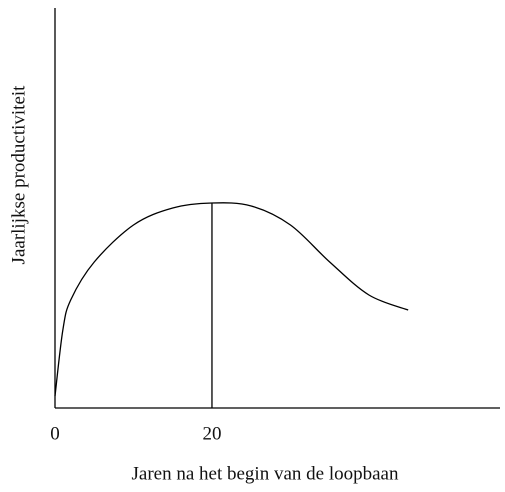 This screenshot has width=505, height=492. What do you see at coordinates (55, 433) in the screenshot?
I see `x-tick-label: 0` at bounding box center [55, 433].